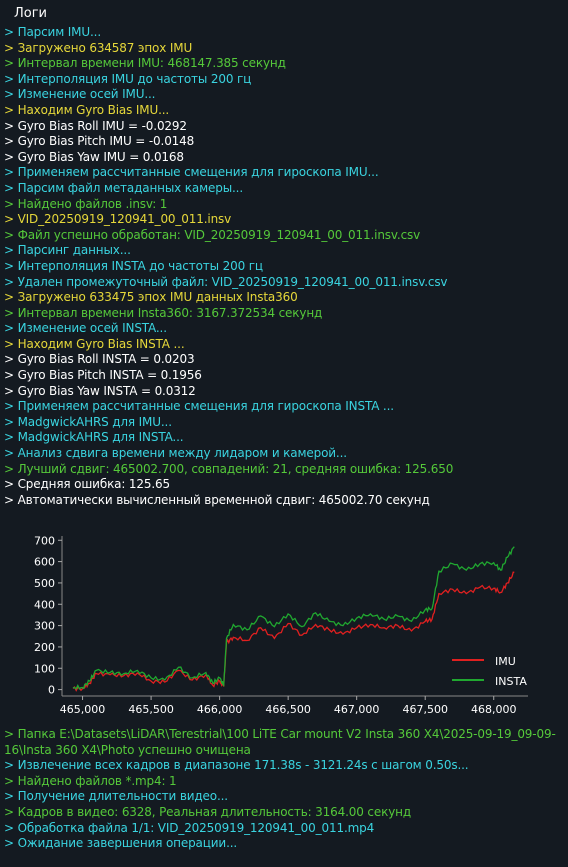  What do you see at coordinates (94, 156) in the screenshot?
I see `log-line: > Gyro Bias Yaw IMU = 0.0168` at bounding box center [94, 156].